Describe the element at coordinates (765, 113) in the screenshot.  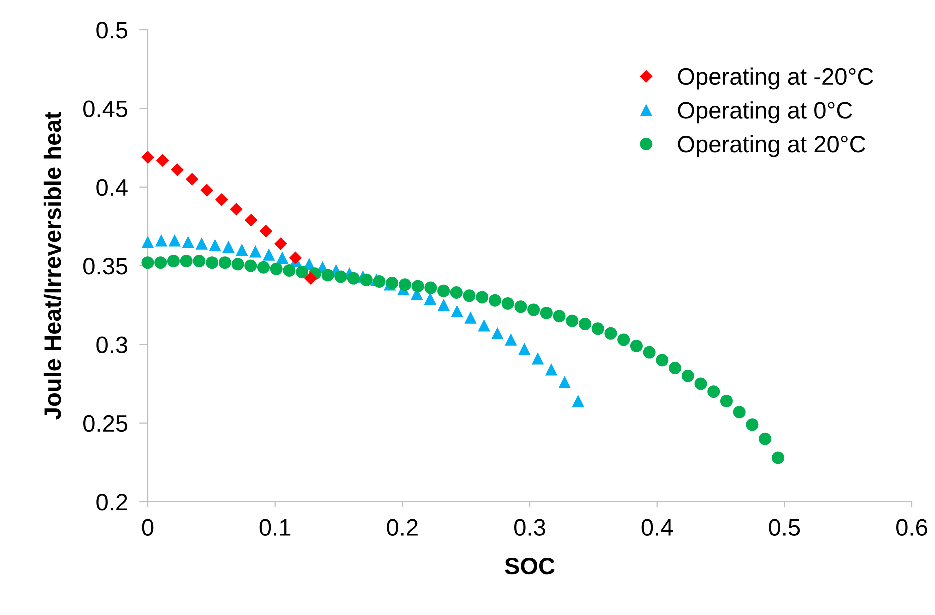
I see `legend-label: Operating at 0°C` at that location.